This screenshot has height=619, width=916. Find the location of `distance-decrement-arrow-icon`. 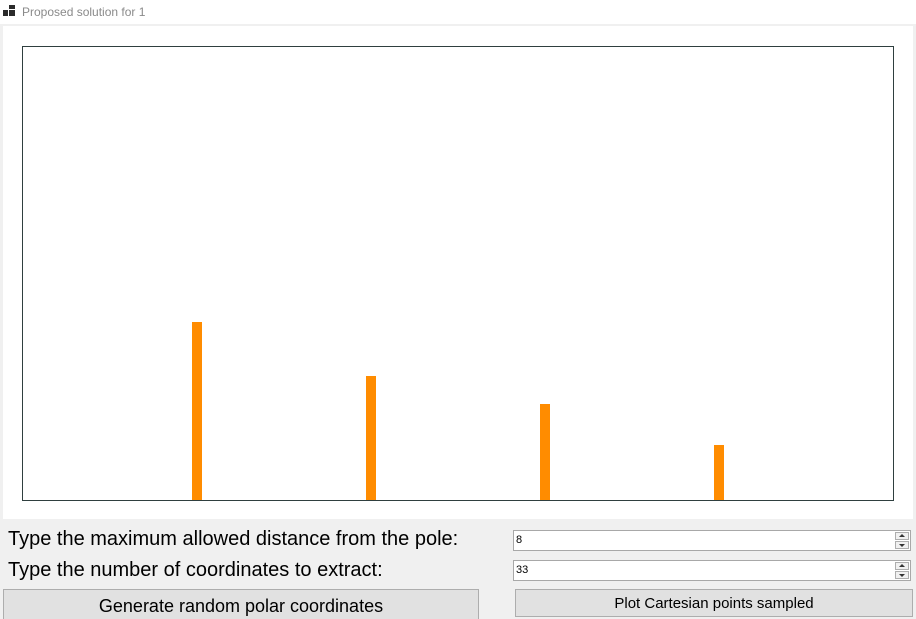

distance-decrement-arrow-icon is located at coordinates (902, 545).